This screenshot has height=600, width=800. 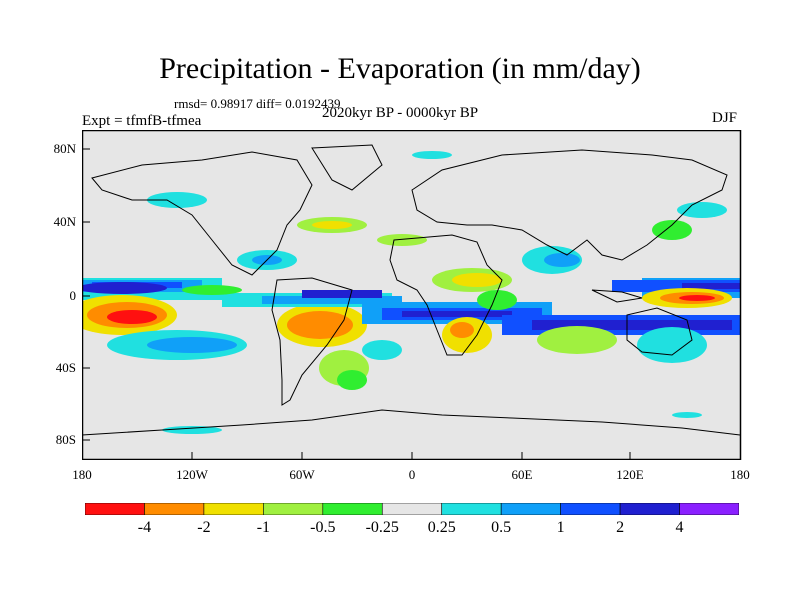 I want to click on period-label: 2020kyr BP - 0000kyr BP, so click(x=400, y=113).